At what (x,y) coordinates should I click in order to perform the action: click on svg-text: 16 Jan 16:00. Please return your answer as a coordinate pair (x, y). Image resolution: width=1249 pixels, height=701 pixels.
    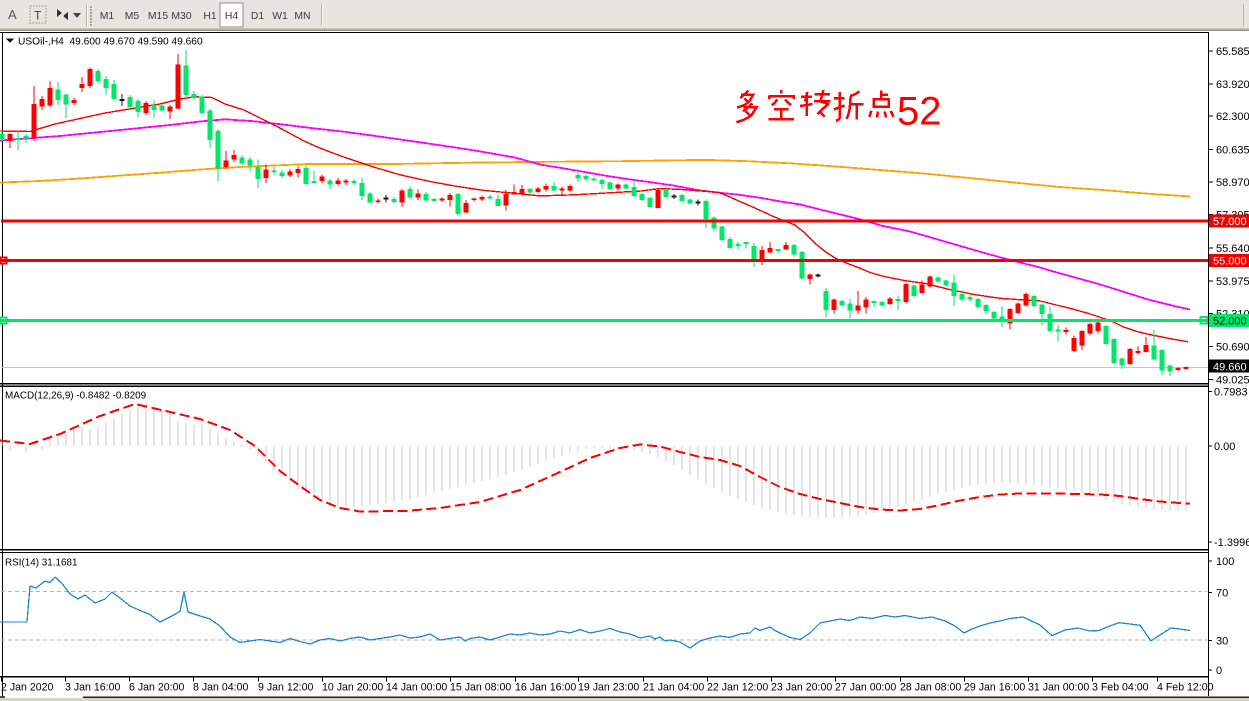
    Looking at the image, I should click on (545, 688).